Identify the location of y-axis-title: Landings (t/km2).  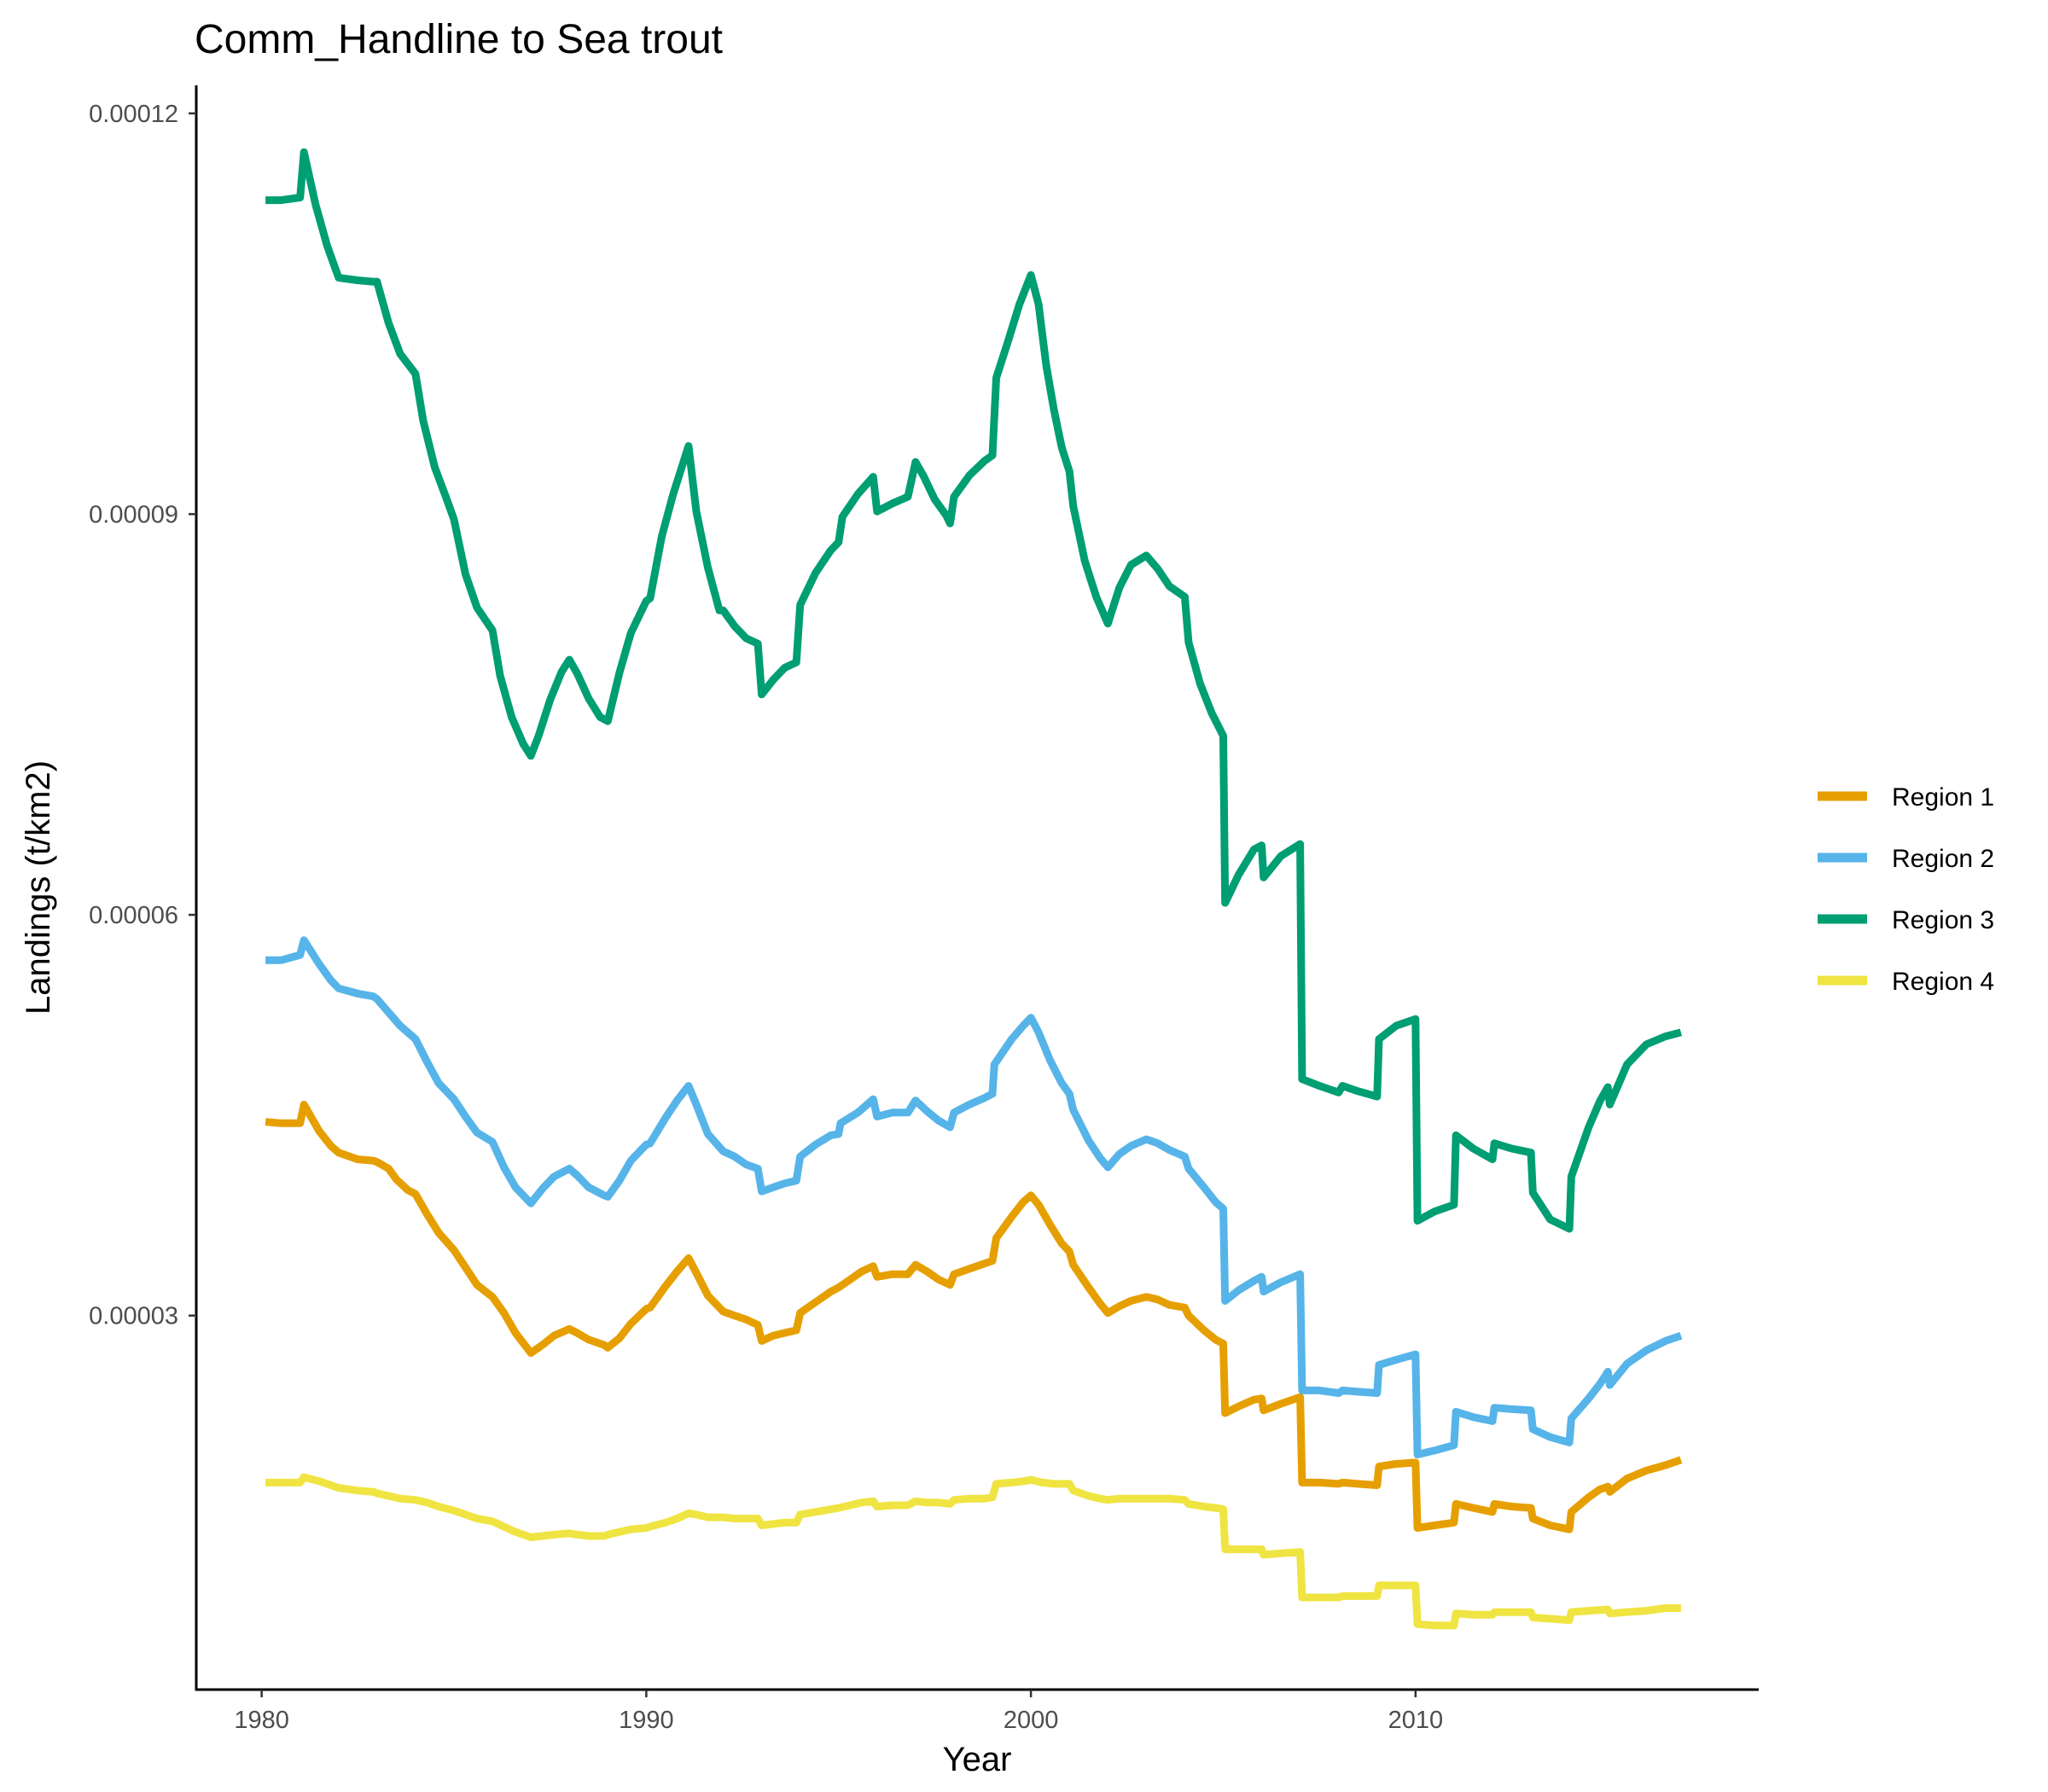
(38, 888).